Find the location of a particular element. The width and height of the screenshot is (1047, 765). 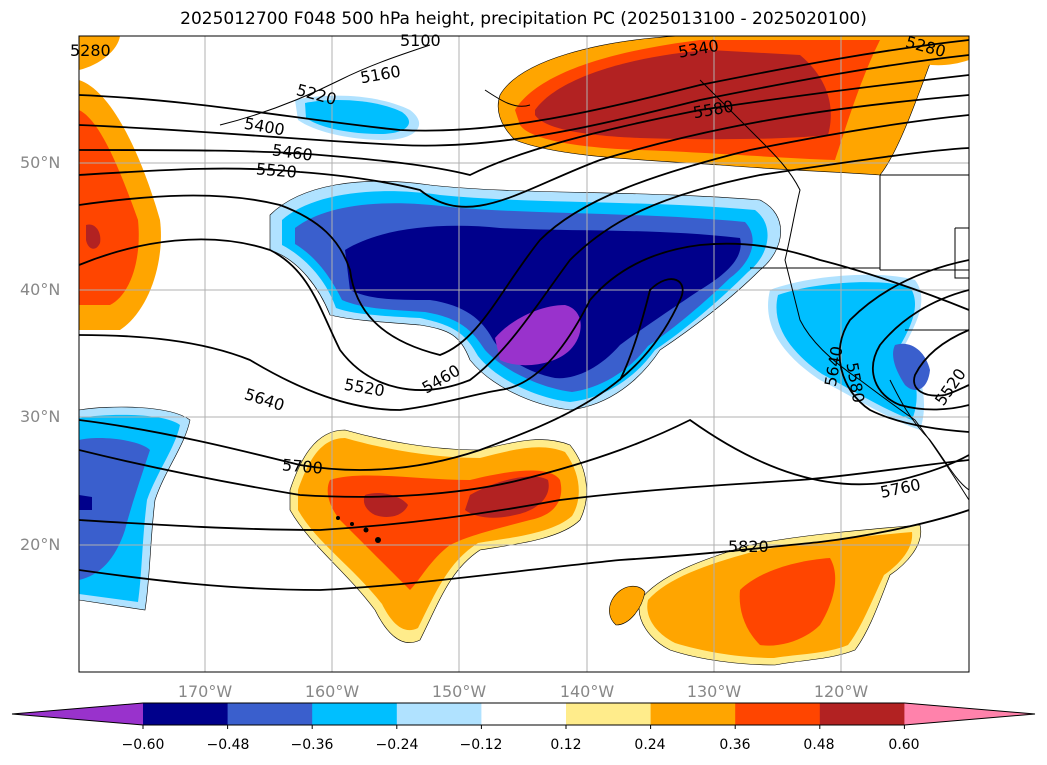

colorbar-tick-label: −0.36 is located at coordinates (312, 745).